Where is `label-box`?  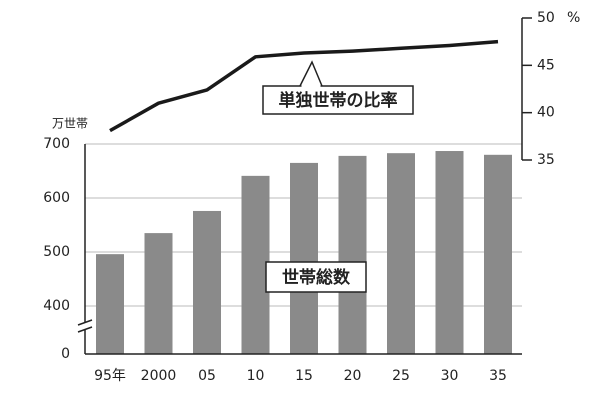
label-box is located at coordinates (316, 277).